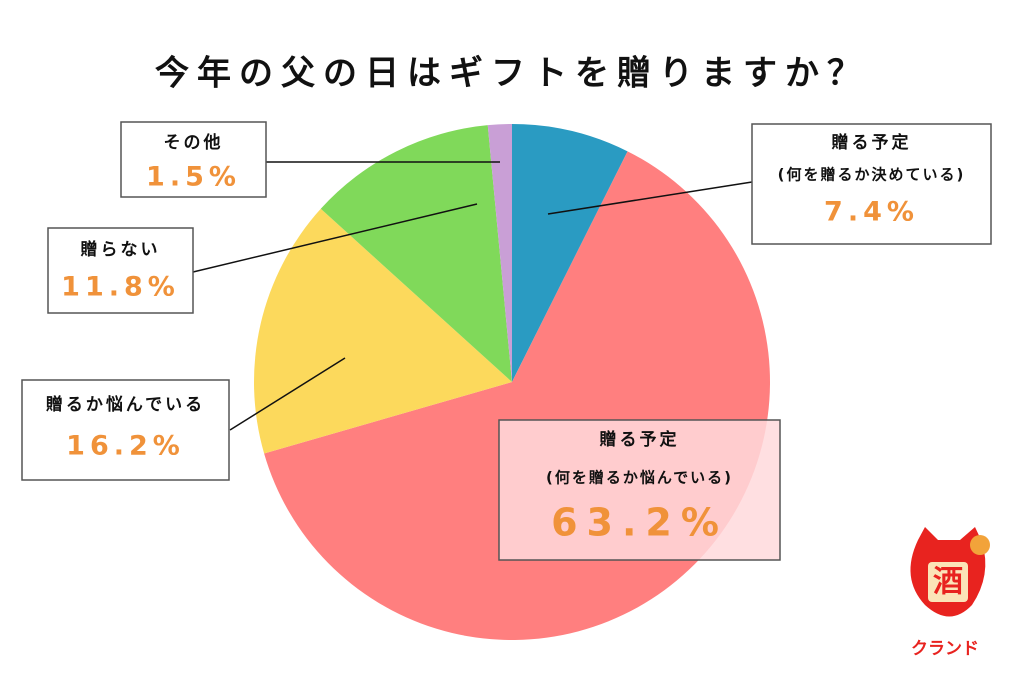 Image resolution: width=1024 pixels, height=683 pixels. I want to click on logo-plate, so click(948, 582).